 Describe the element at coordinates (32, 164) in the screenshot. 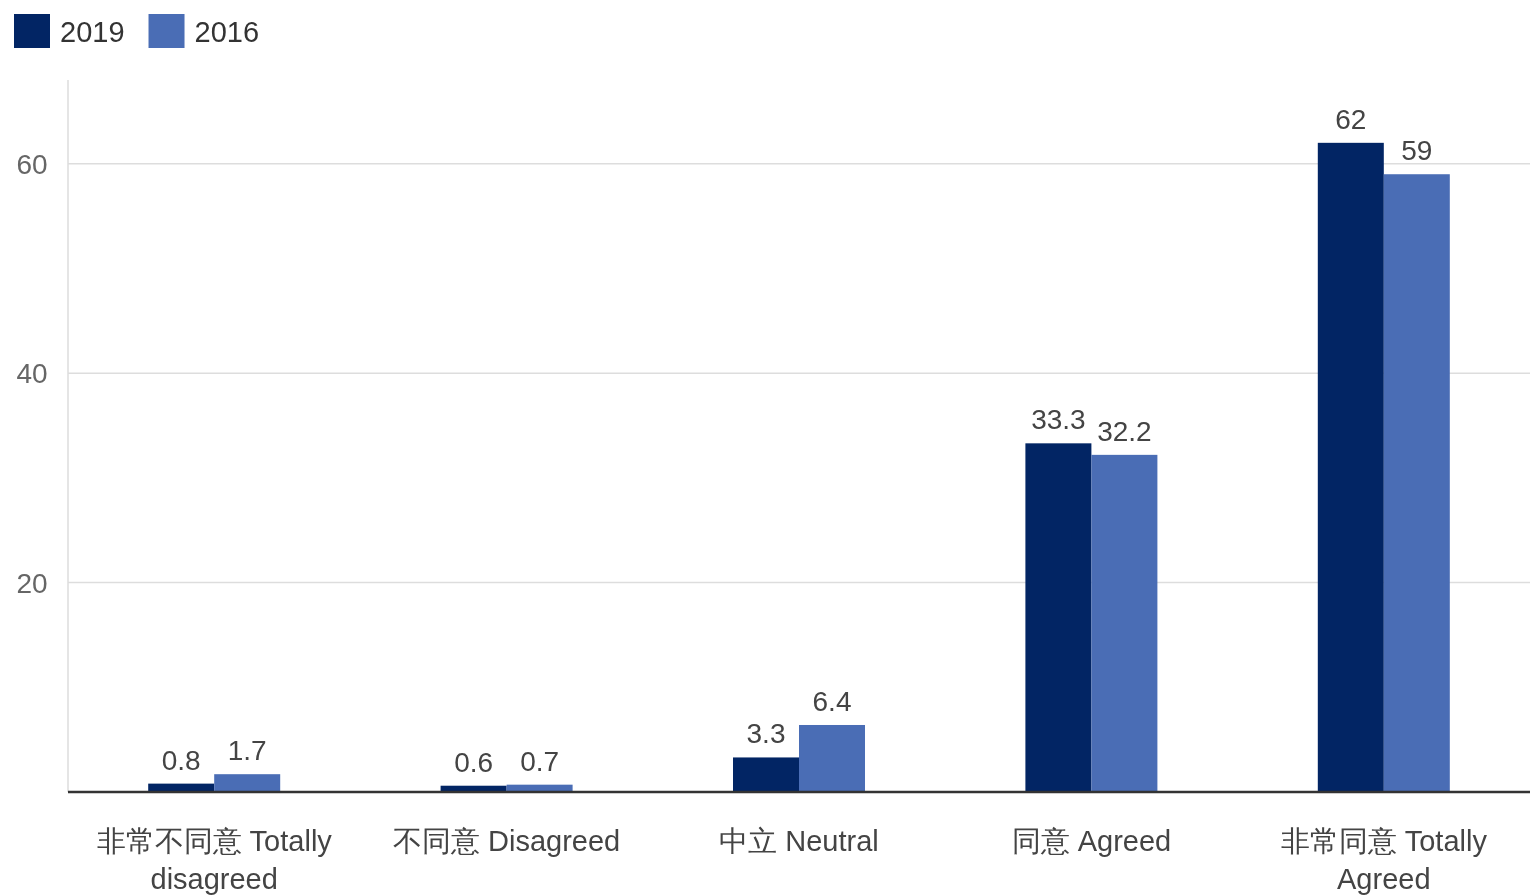

I see `y-tick-label: 60` at that location.